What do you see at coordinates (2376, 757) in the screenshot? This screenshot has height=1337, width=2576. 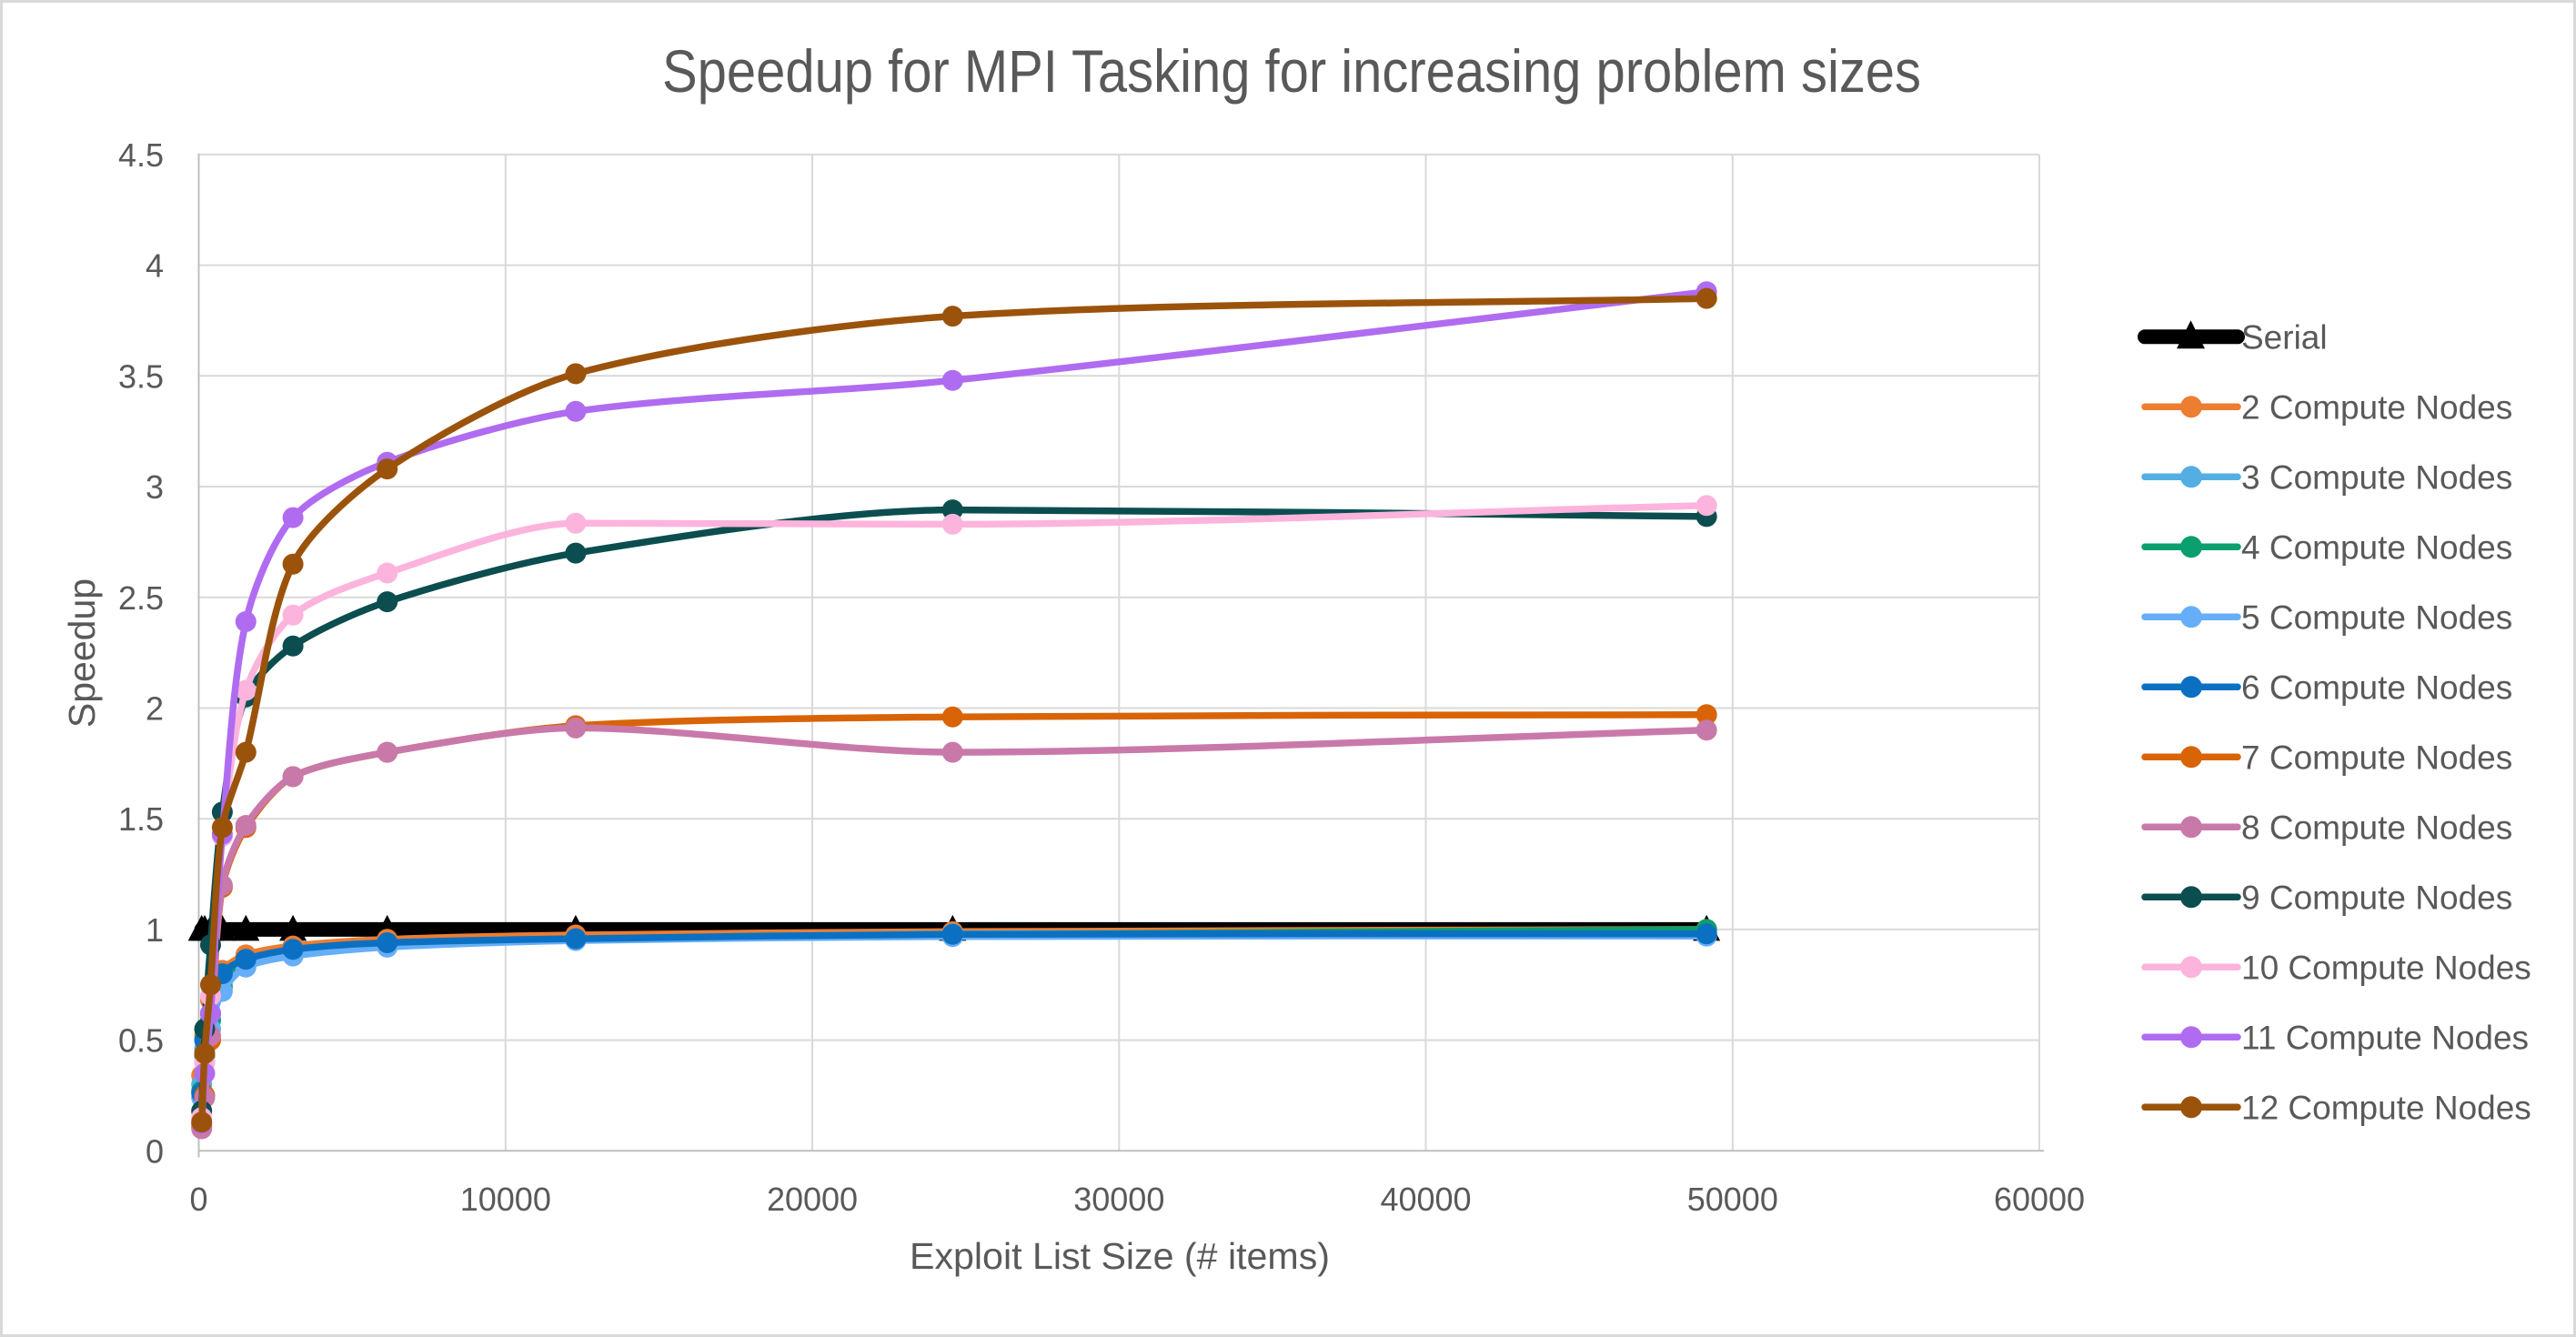 I see `svg-text: 7 Compute Nodes` at bounding box center [2376, 757].